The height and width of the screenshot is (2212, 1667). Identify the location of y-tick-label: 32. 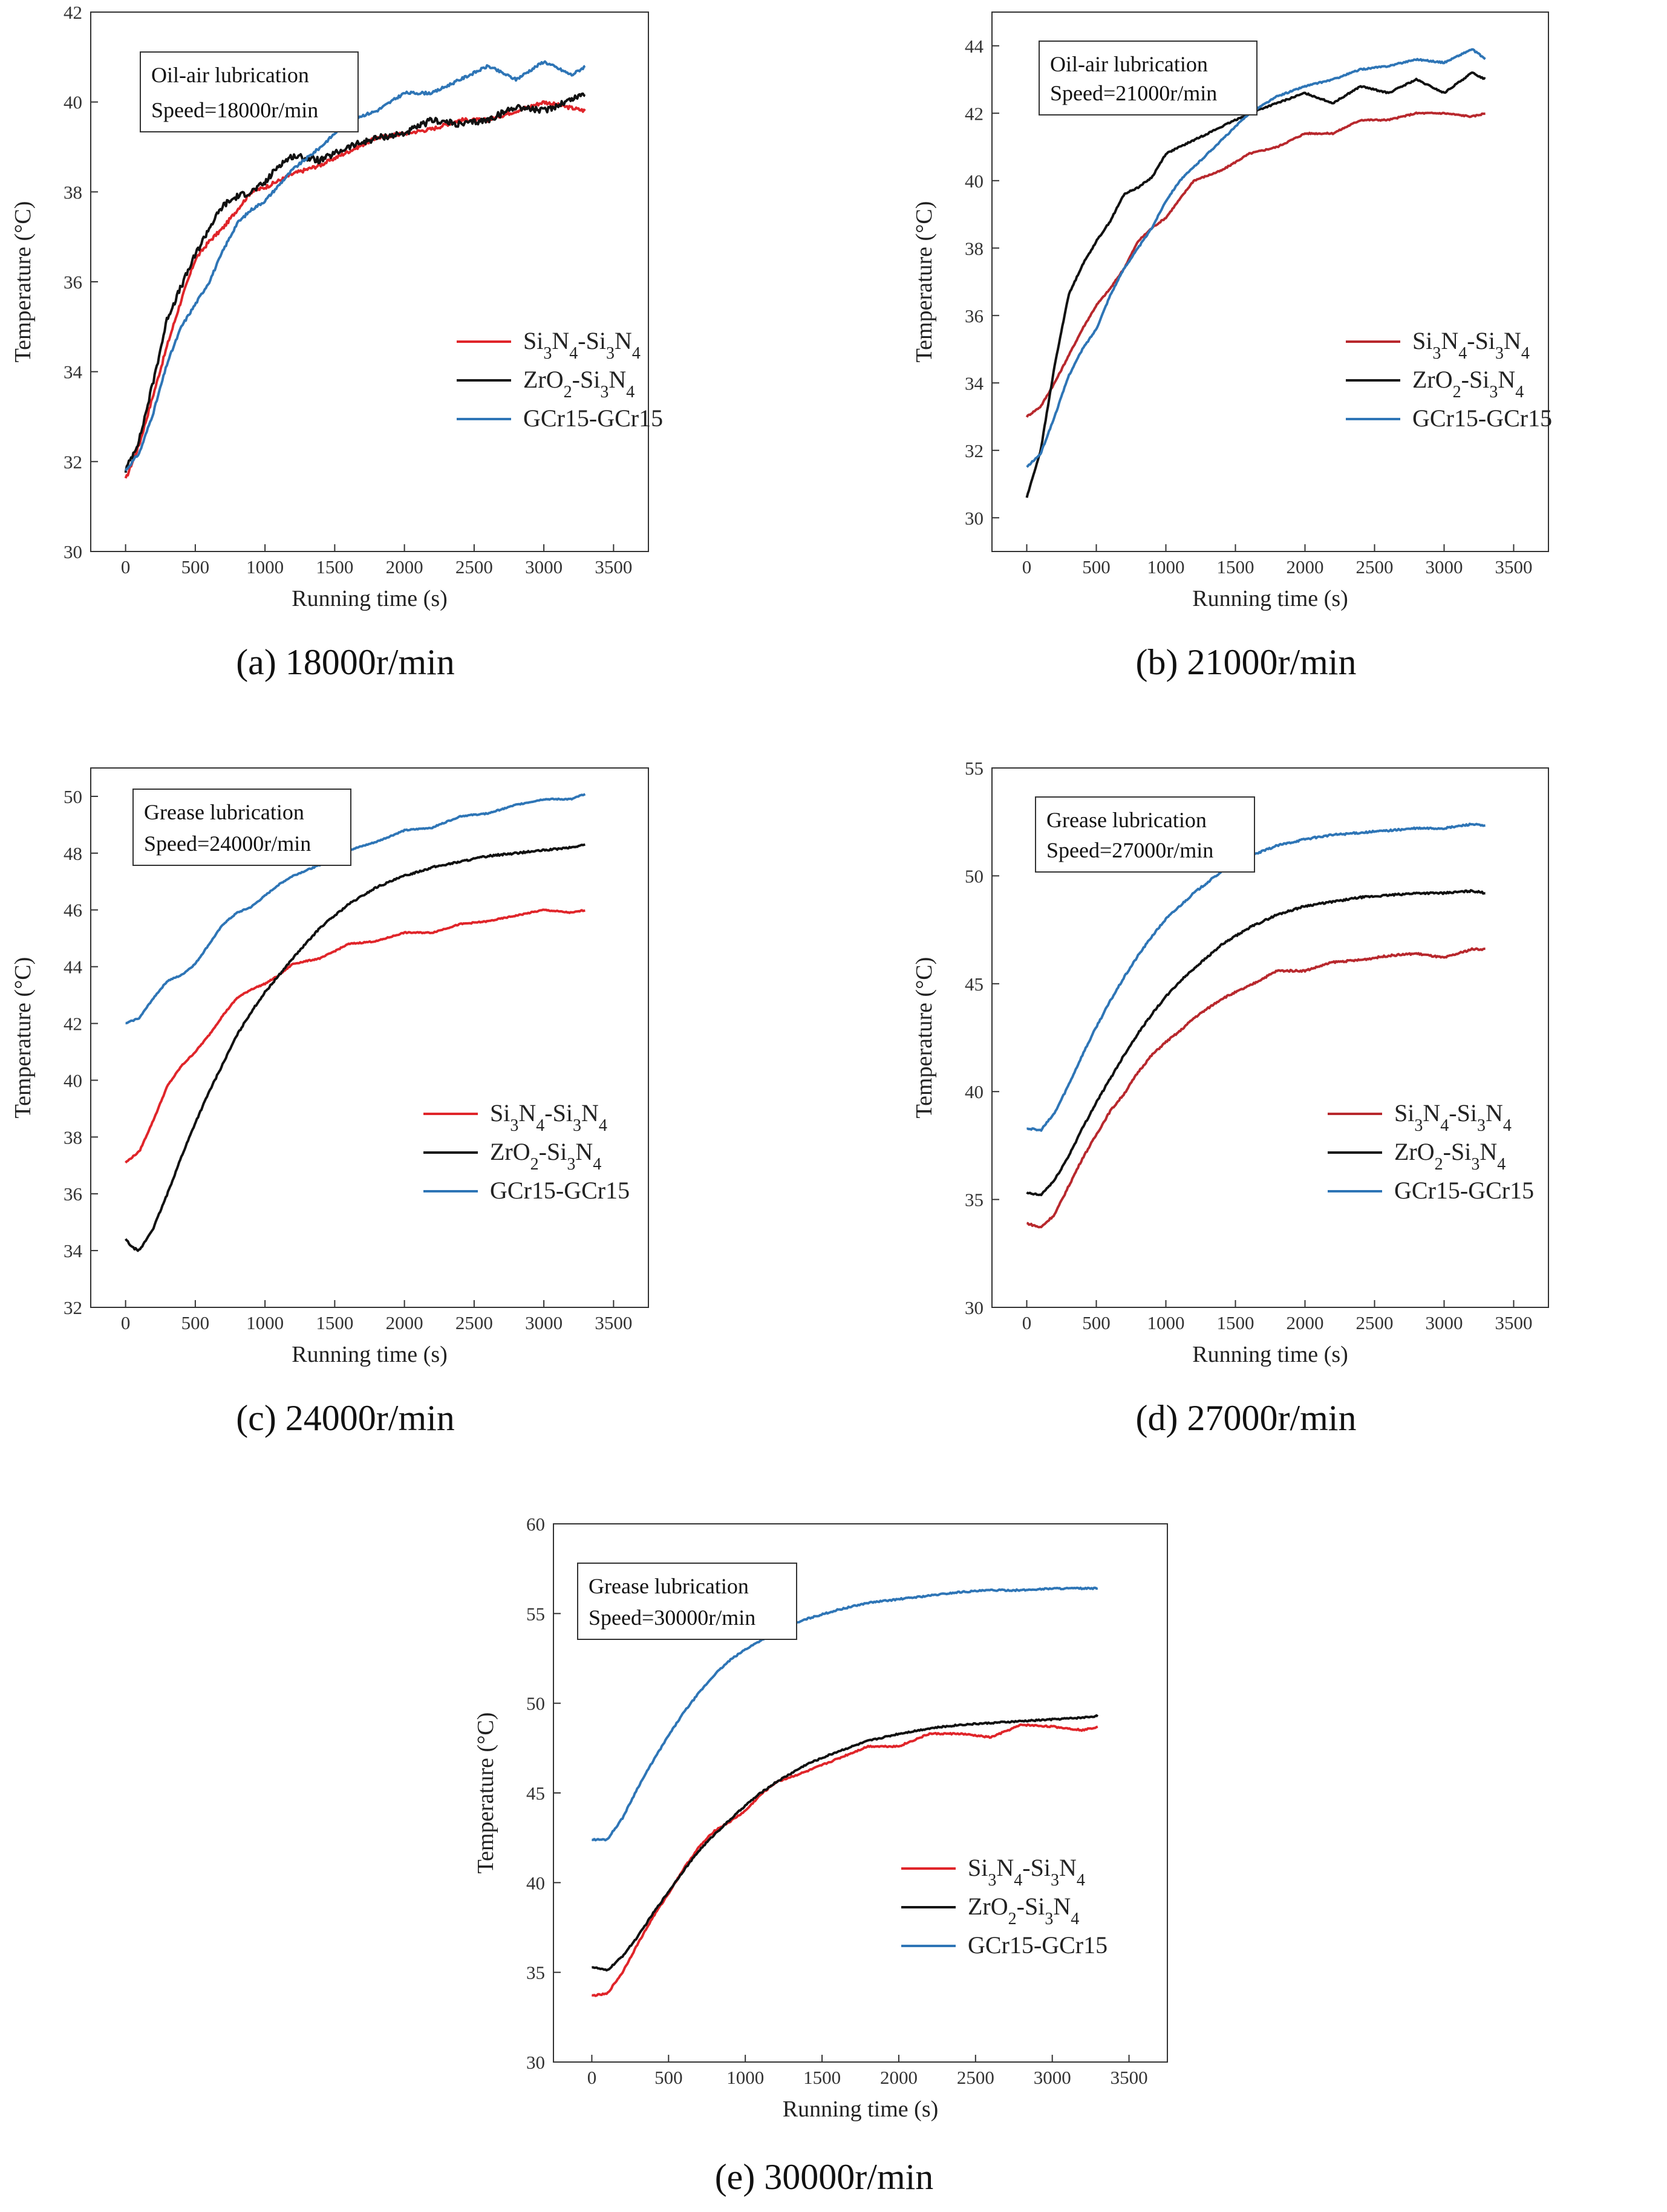
(975, 450).